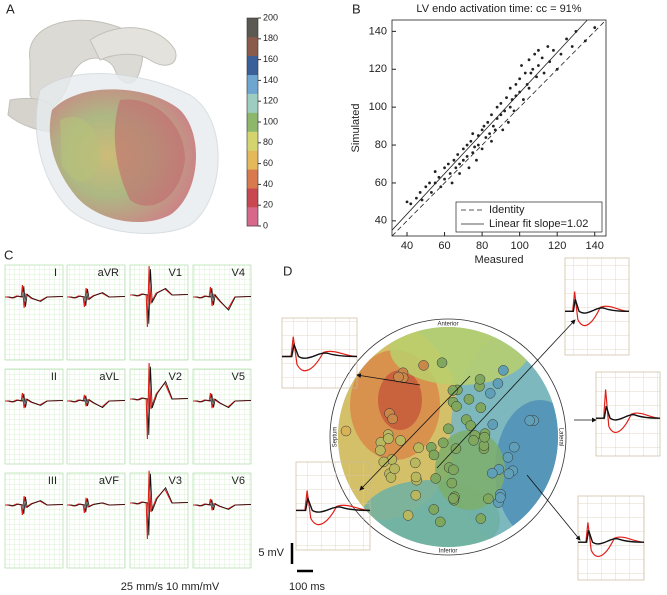 This screenshot has width=667, height=595. Describe the element at coordinates (447, 325) in the screenshot. I see `orientation-label: Anterior` at that location.